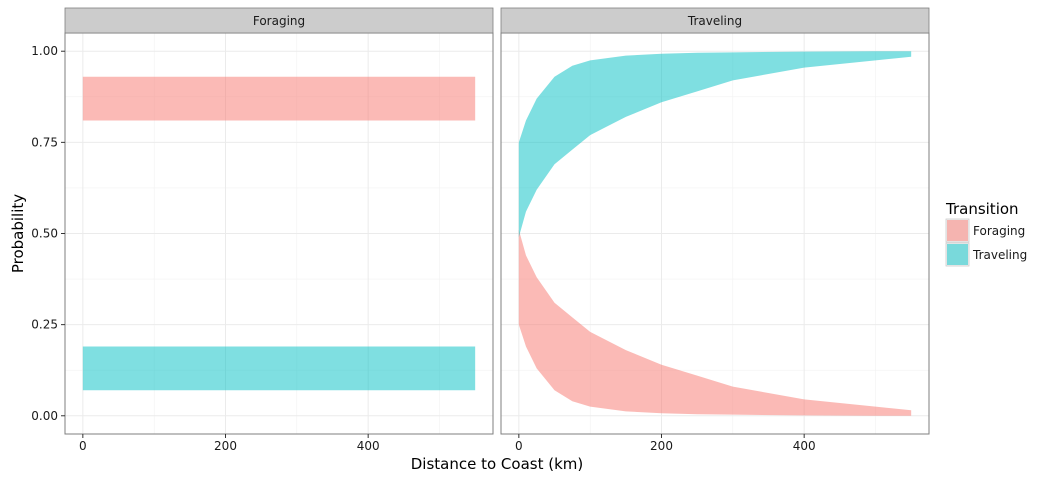  What do you see at coordinates (44, 416) in the screenshot?
I see `y-tick-label: 0.00` at bounding box center [44, 416].